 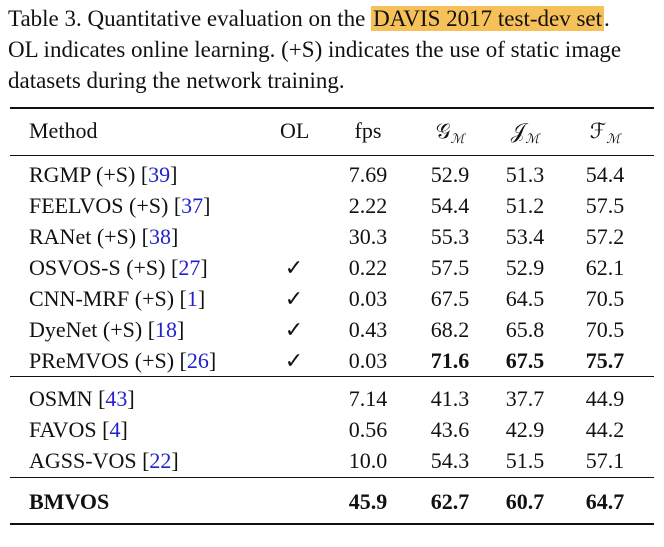 I want to click on citation-link: 4, so click(x=115, y=429).